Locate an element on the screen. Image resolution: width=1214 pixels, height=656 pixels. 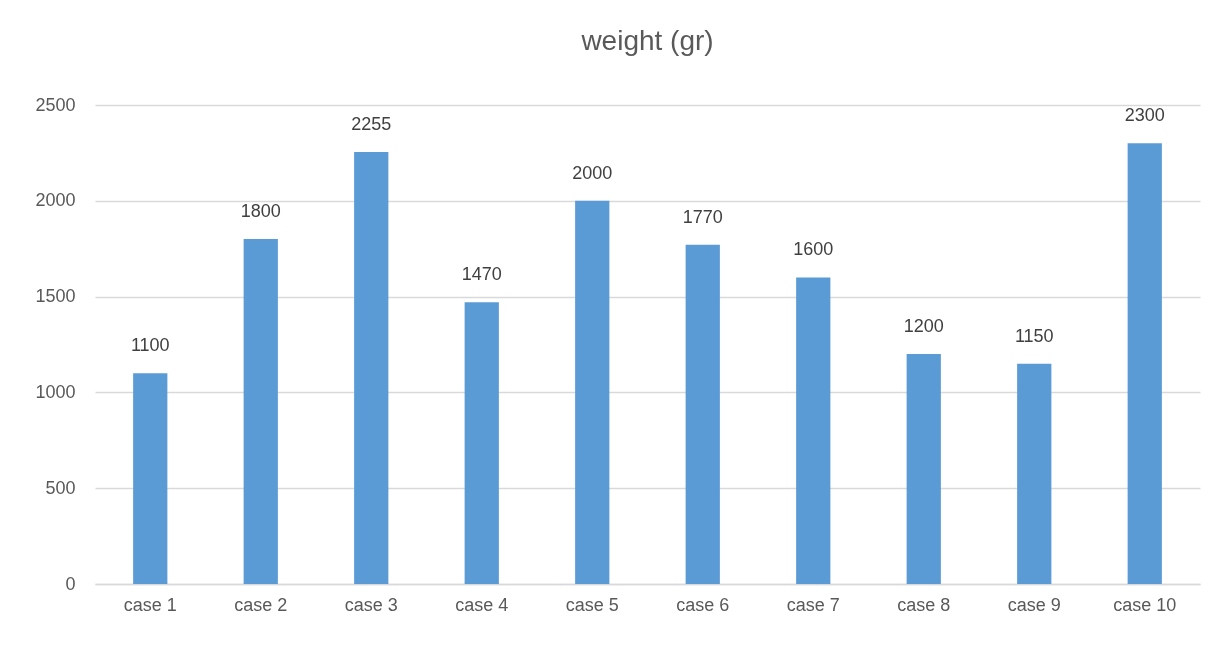
x-tick-label: case 10 is located at coordinates (1145, 604).